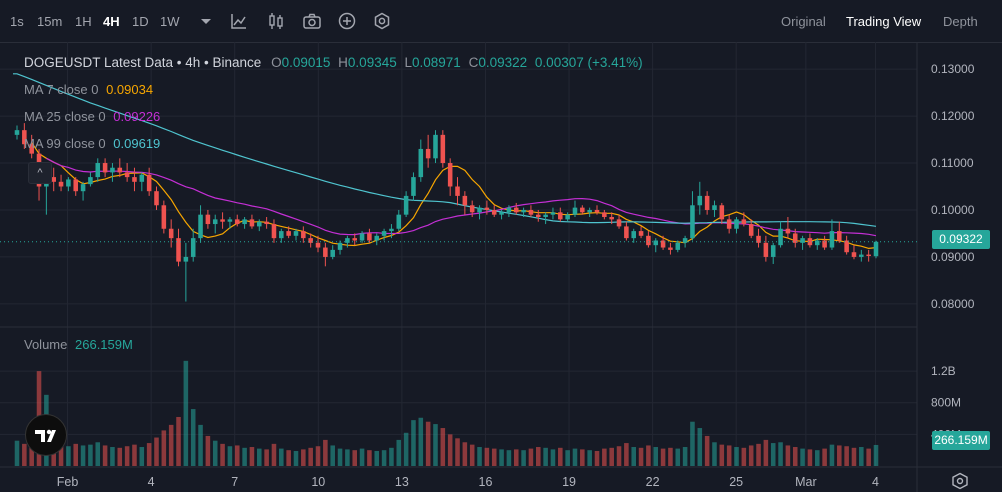 The height and width of the screenshot is (492, 1002). I want to click on timeframe-1w: 1W, so click(170, 21).